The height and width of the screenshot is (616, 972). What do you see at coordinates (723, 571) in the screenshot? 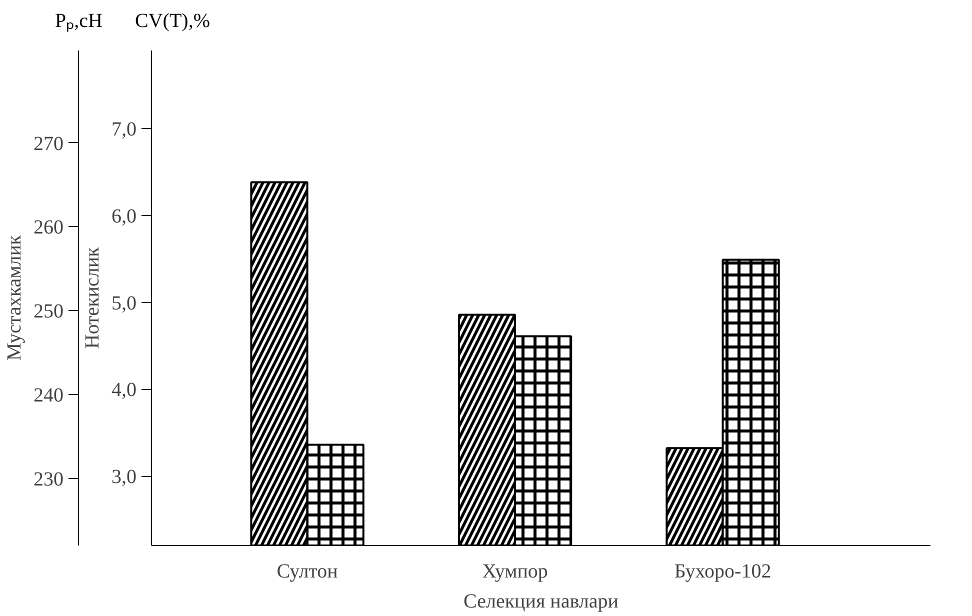
I see `x-tick-label: Бухоро-102` at bounding box center [723, 571].